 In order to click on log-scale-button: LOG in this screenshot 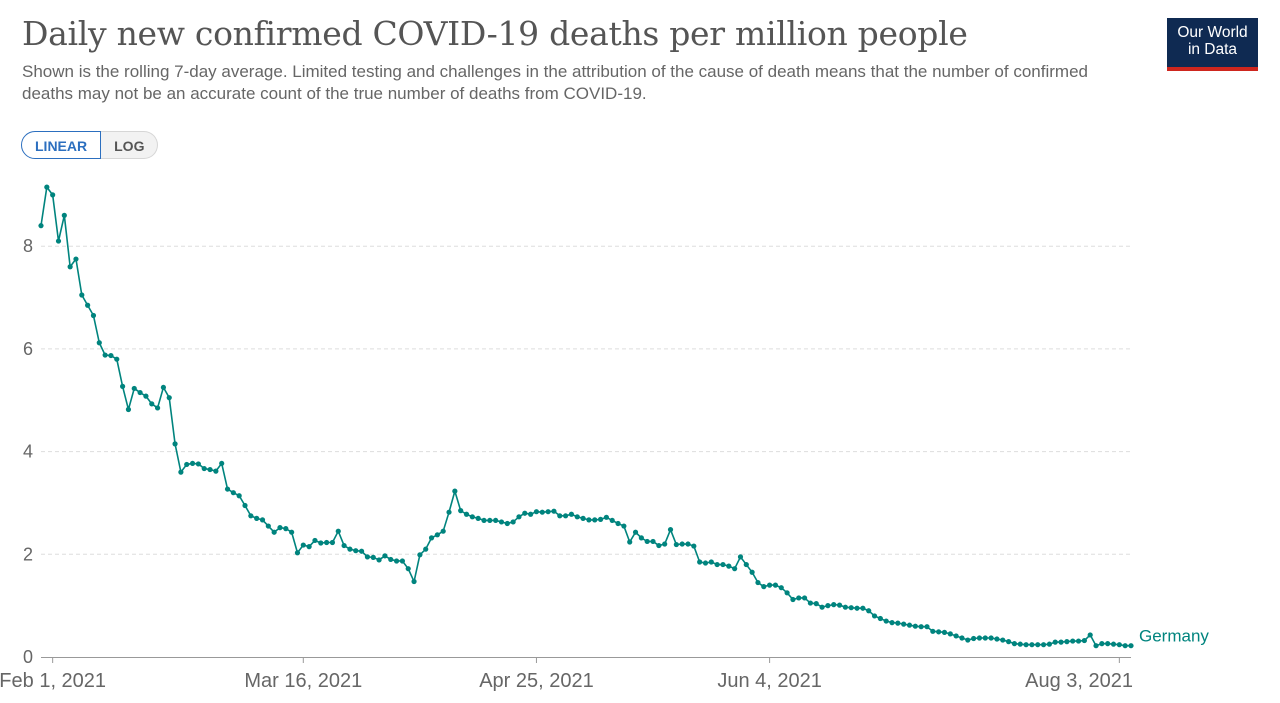, I will do `click(130, 145)`.